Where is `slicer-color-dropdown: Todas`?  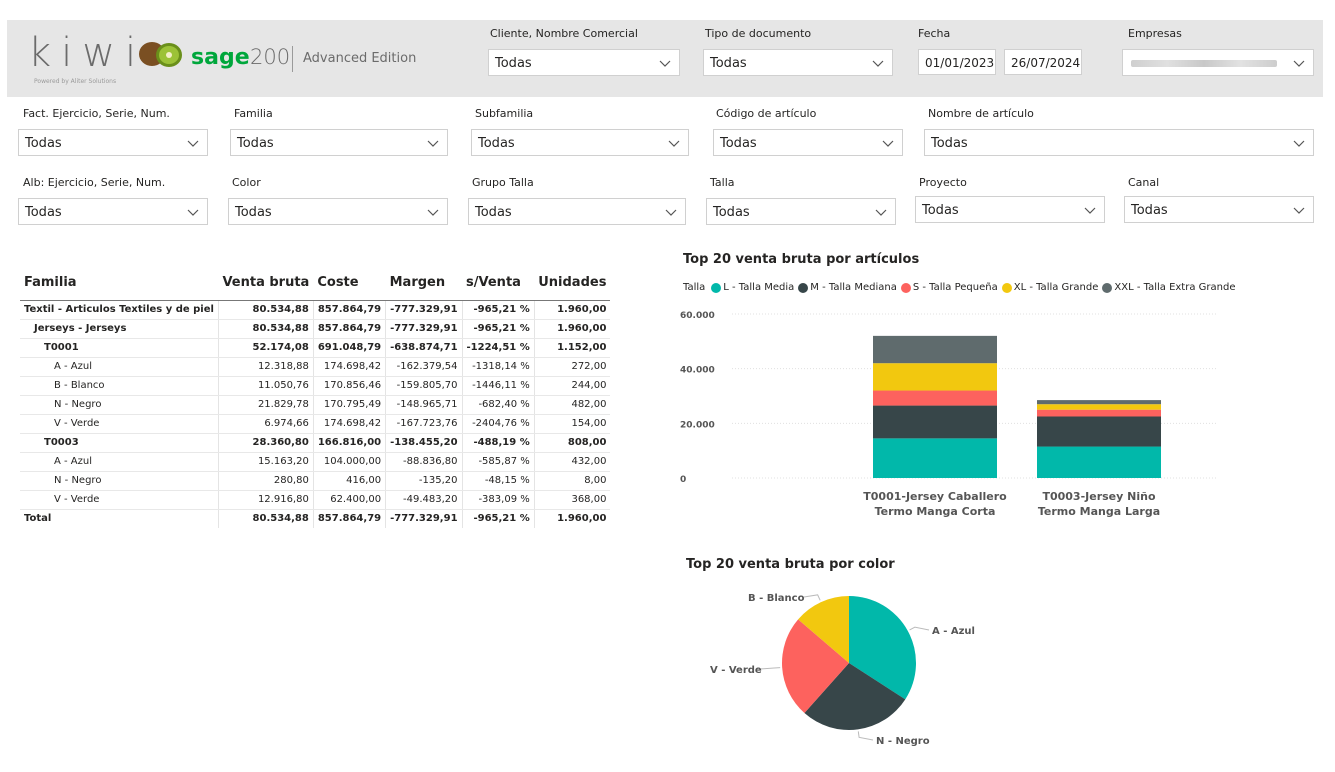 slicer-color-dropdown: Todas is located at coordinates (338, 211).